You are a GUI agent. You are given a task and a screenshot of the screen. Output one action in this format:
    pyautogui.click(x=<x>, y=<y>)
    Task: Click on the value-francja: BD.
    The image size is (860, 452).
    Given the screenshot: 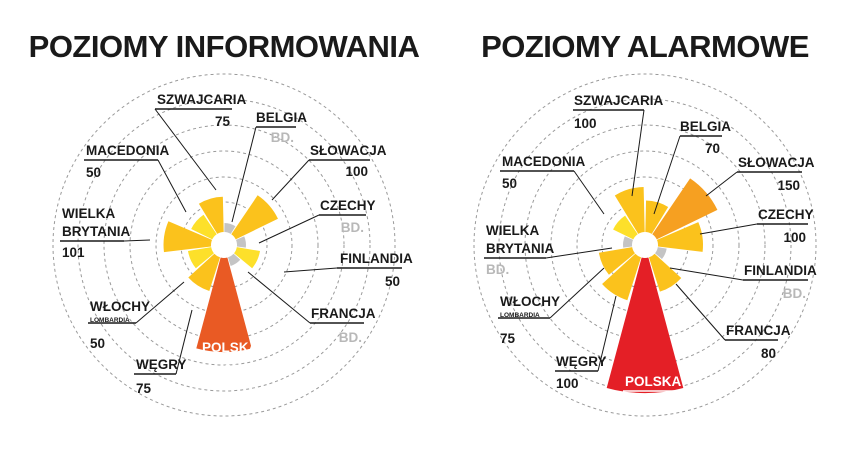 What is the action you would take?
    pyautogui.click(x=350, y=337)
    